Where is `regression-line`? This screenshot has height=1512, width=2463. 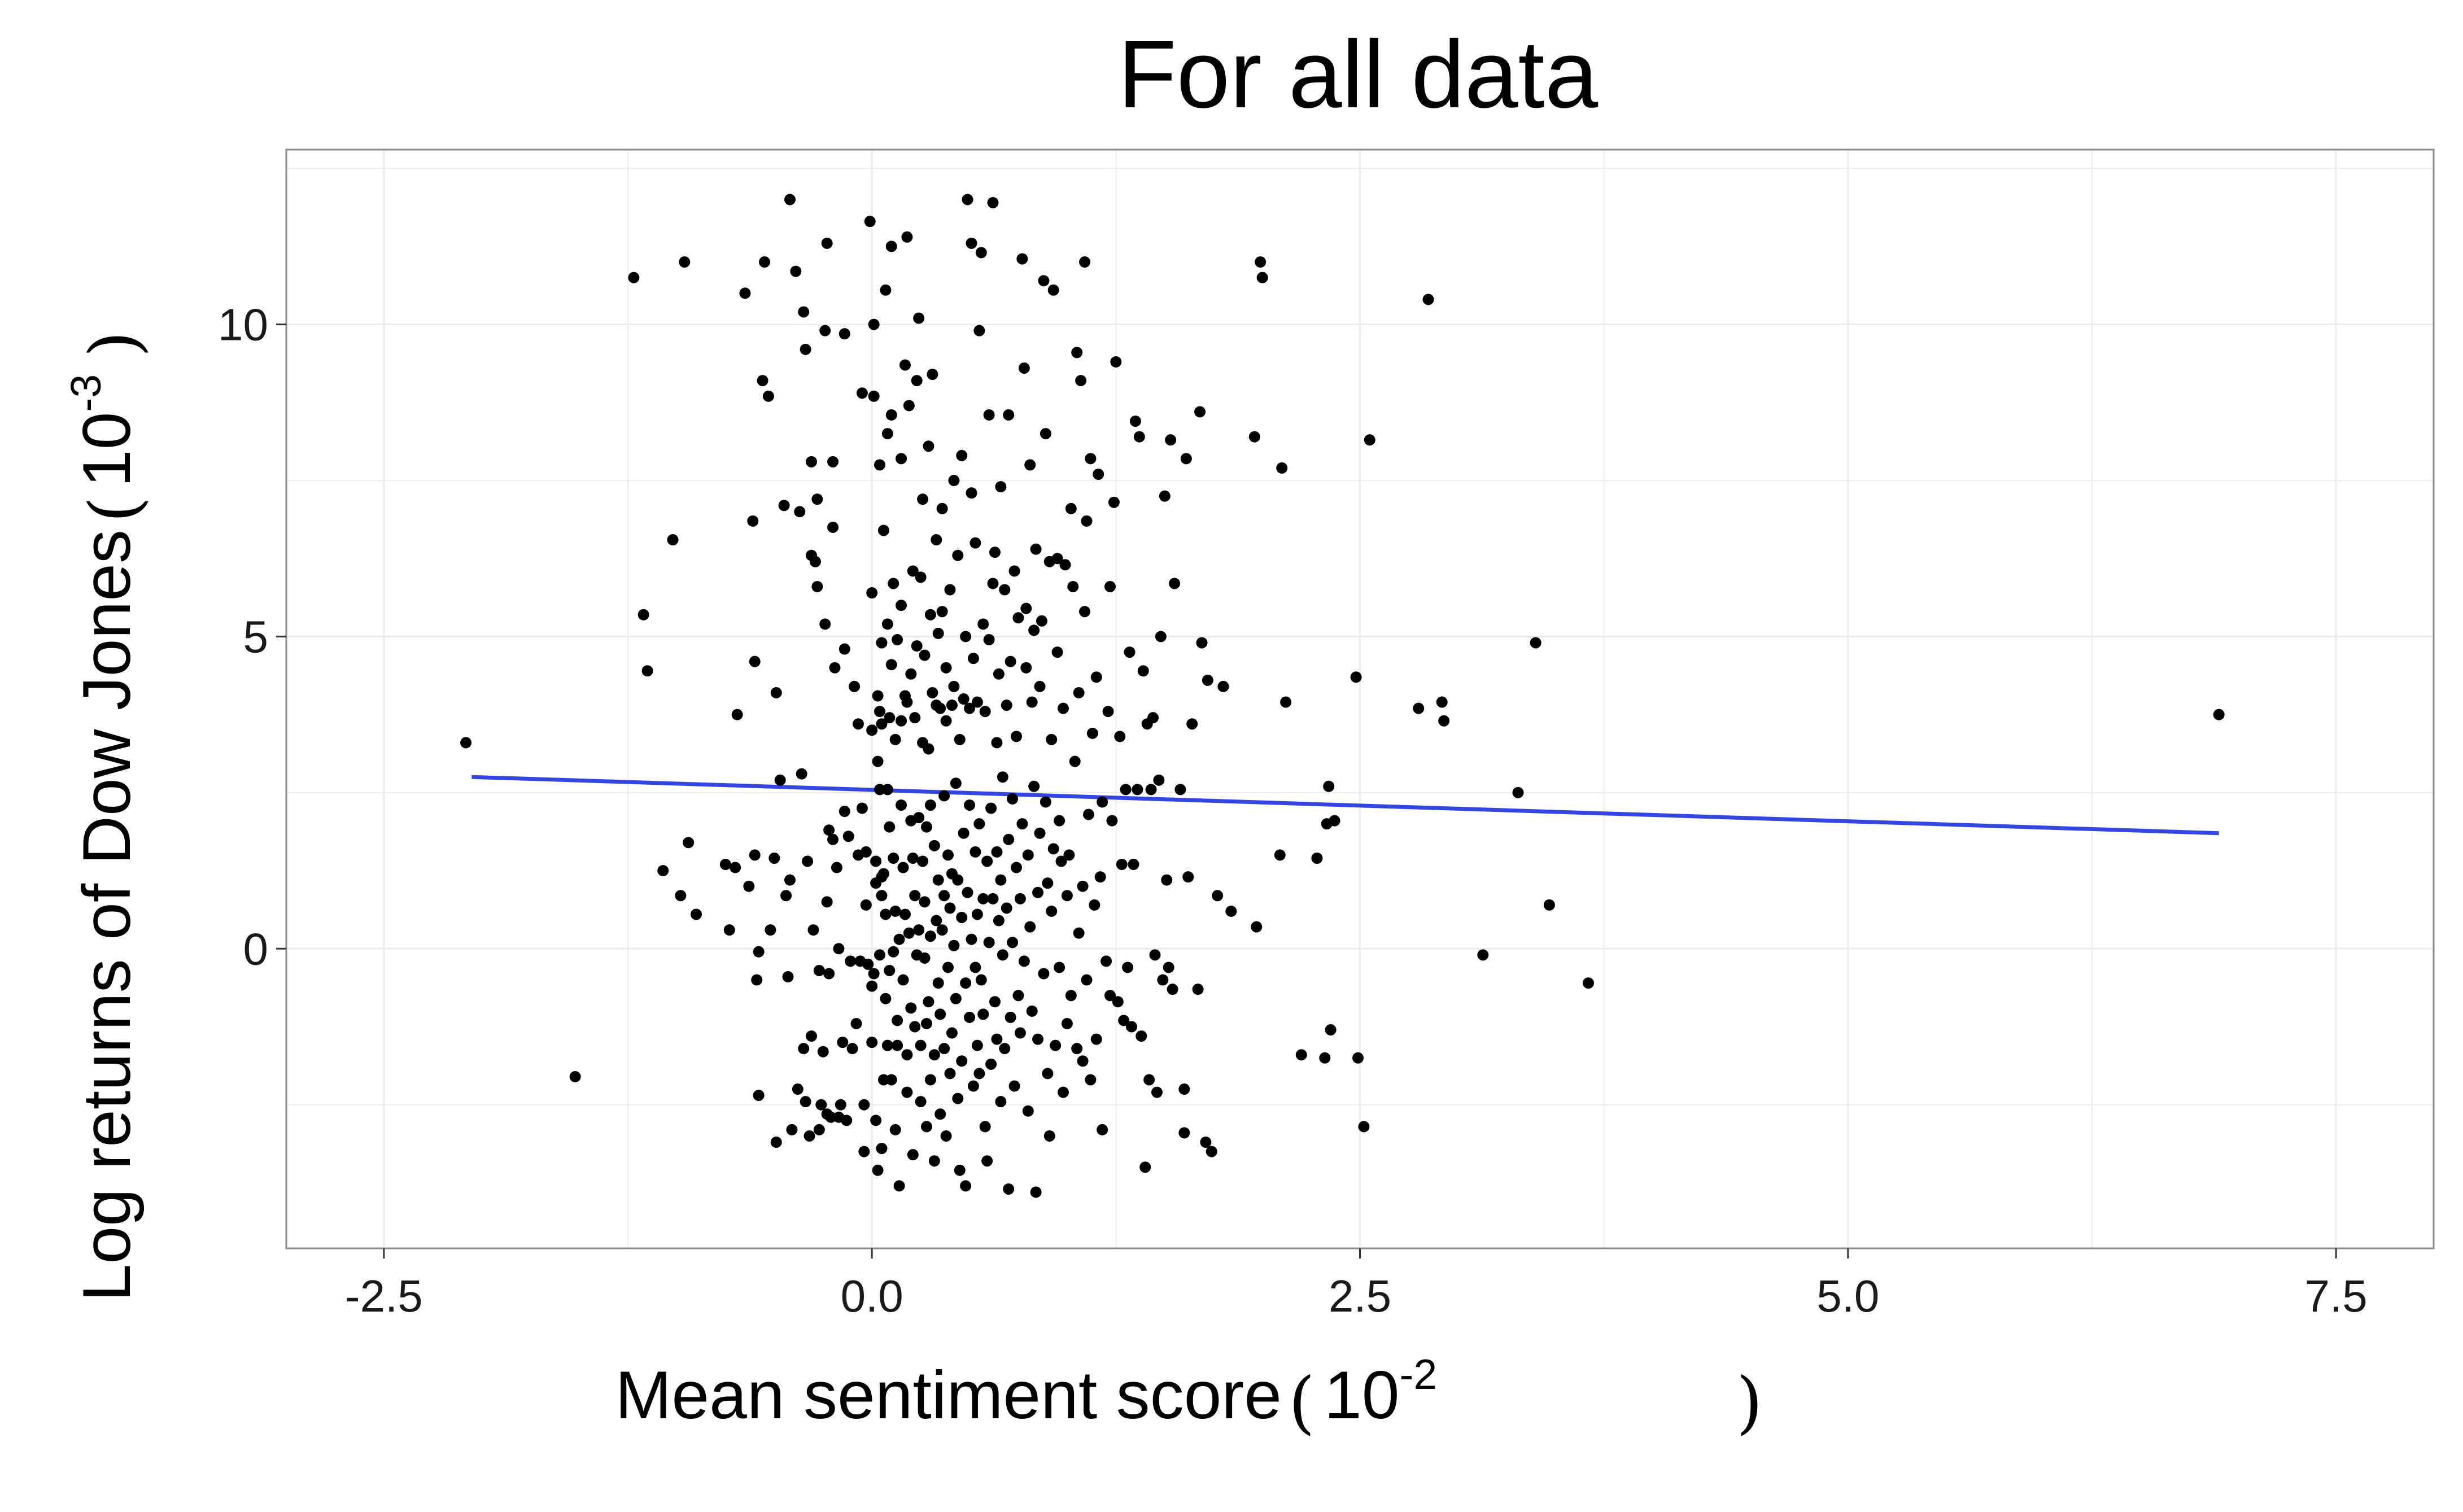 regression-line is located at coordinates (1345, 805).